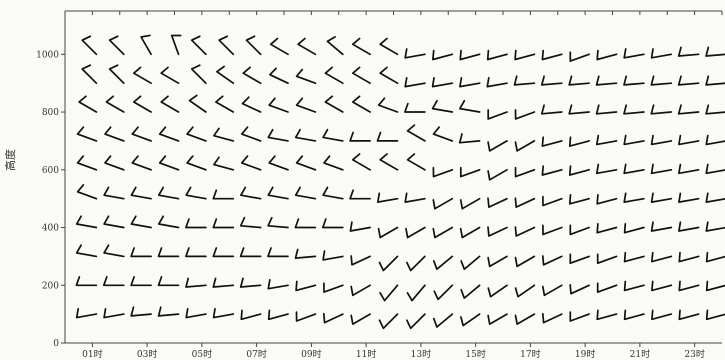 The height and width of the screenshot is (360, 725). I want to click on y-tick-label: 0, so click(56, 344).